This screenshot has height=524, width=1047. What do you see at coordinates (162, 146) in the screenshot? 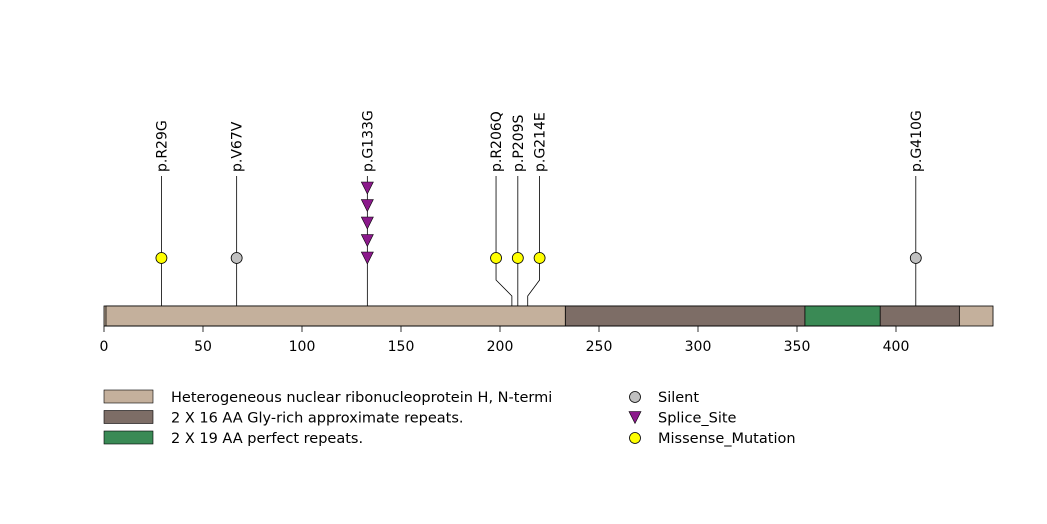
I see `mutation-label: p.R29G` at bounding box center [162, 146].